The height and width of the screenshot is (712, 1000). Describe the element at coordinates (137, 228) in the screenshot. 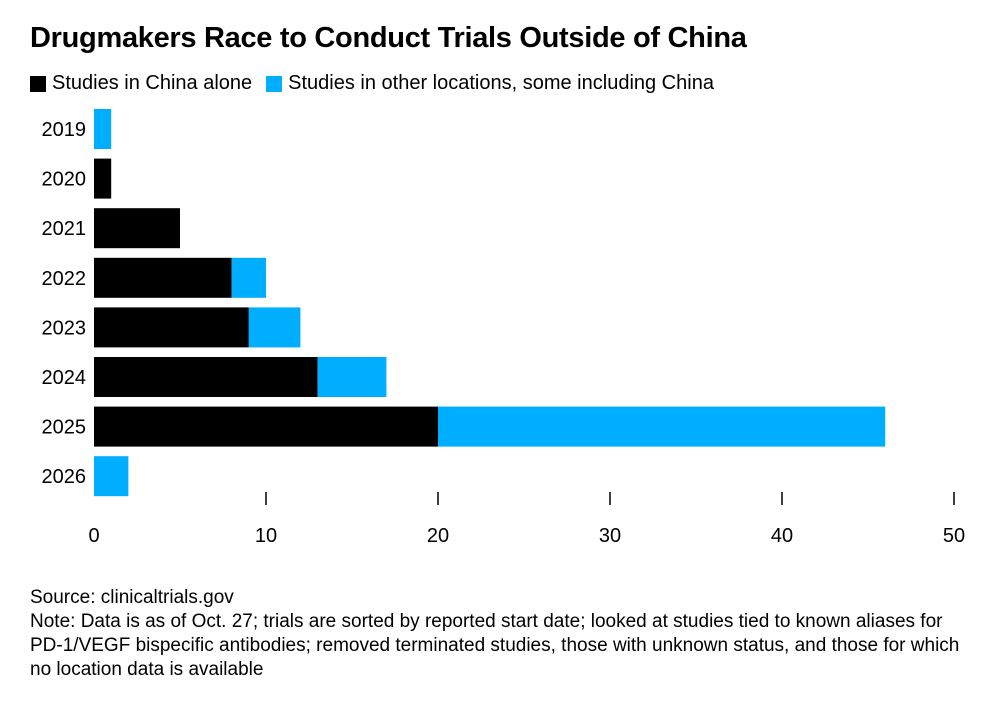

I see `bar-china-2021` at that location.